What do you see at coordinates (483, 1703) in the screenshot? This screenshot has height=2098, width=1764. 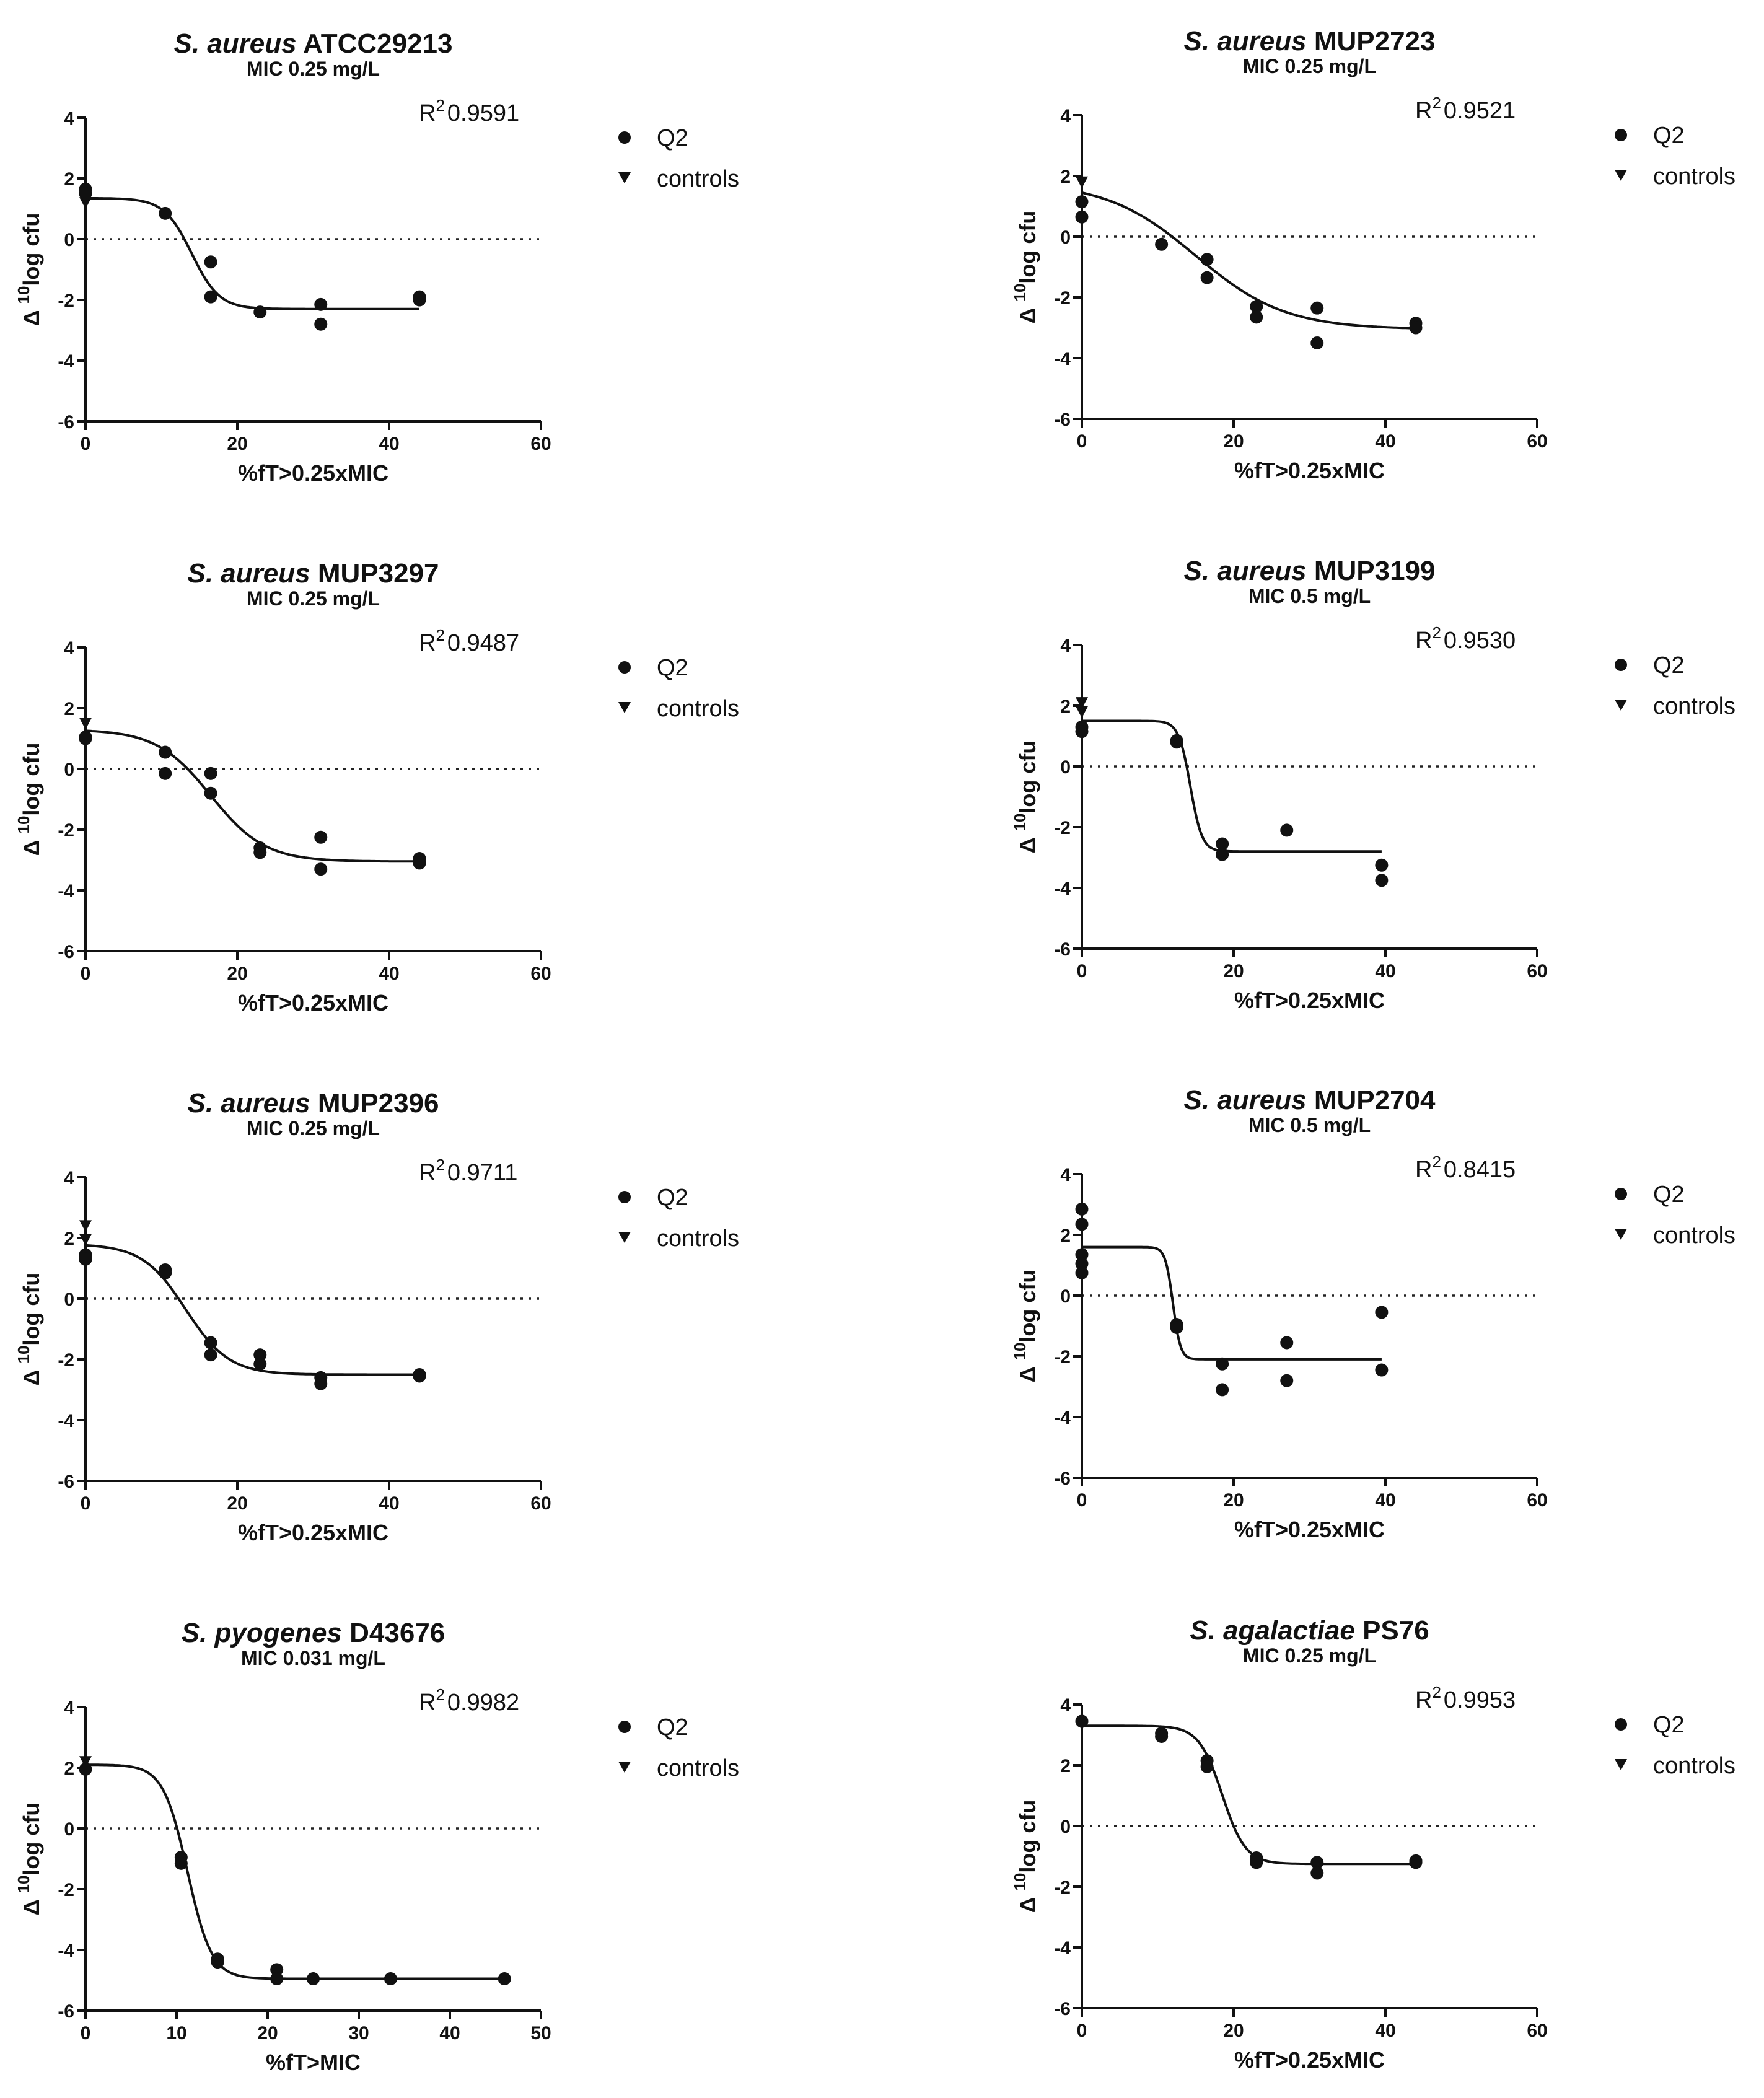 I see `r-squared-value: 0.9982` at bounding box center [483, 1703].